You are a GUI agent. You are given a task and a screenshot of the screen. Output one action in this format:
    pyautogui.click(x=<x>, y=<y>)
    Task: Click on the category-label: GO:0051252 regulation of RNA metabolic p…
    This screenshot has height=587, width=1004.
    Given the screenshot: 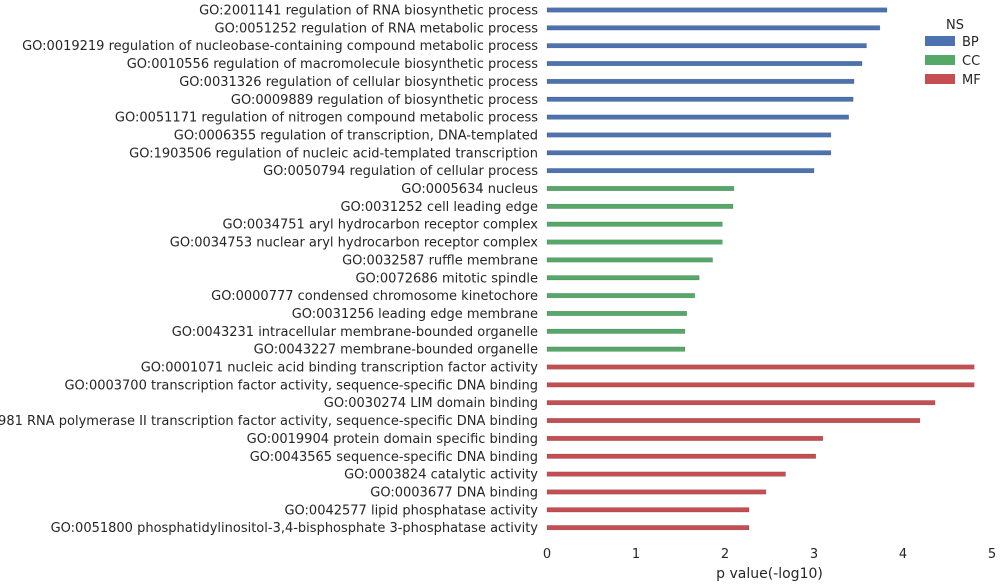 What is the action you would take?
    pyautogui.click(x=377, y=28)
    